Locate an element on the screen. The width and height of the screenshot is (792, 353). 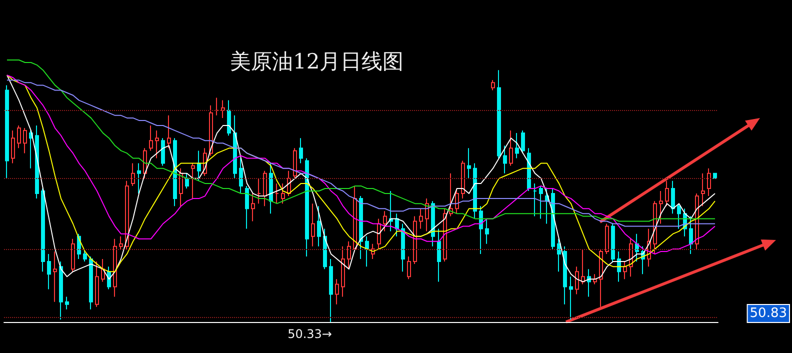
chart-title: 美原油12月日线图 is located at coordinates (317, 62).